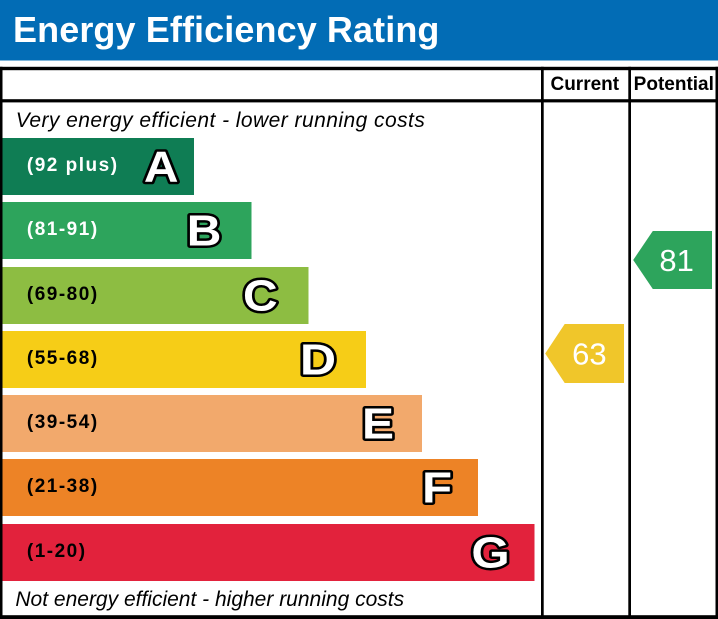  I want to click on svg-text: C, so click(260, 296).